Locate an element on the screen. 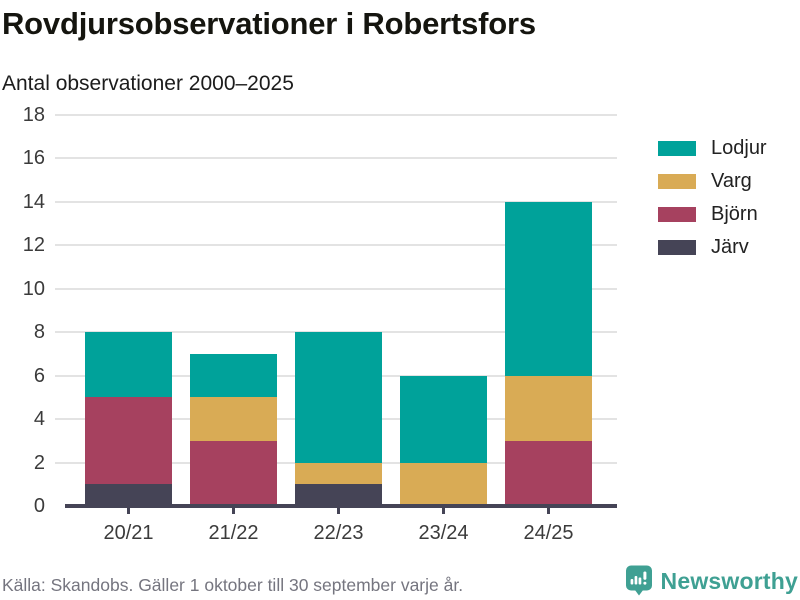  bar-segment-björn-21-22 is located at coordinates (233, 473).